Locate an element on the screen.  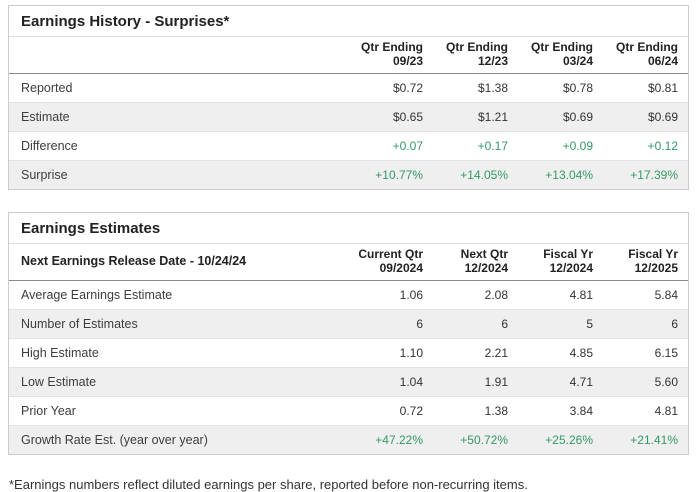
column-header-qtr-0324: Qtr Ending 03/24 is located at coordinates (560, 55).